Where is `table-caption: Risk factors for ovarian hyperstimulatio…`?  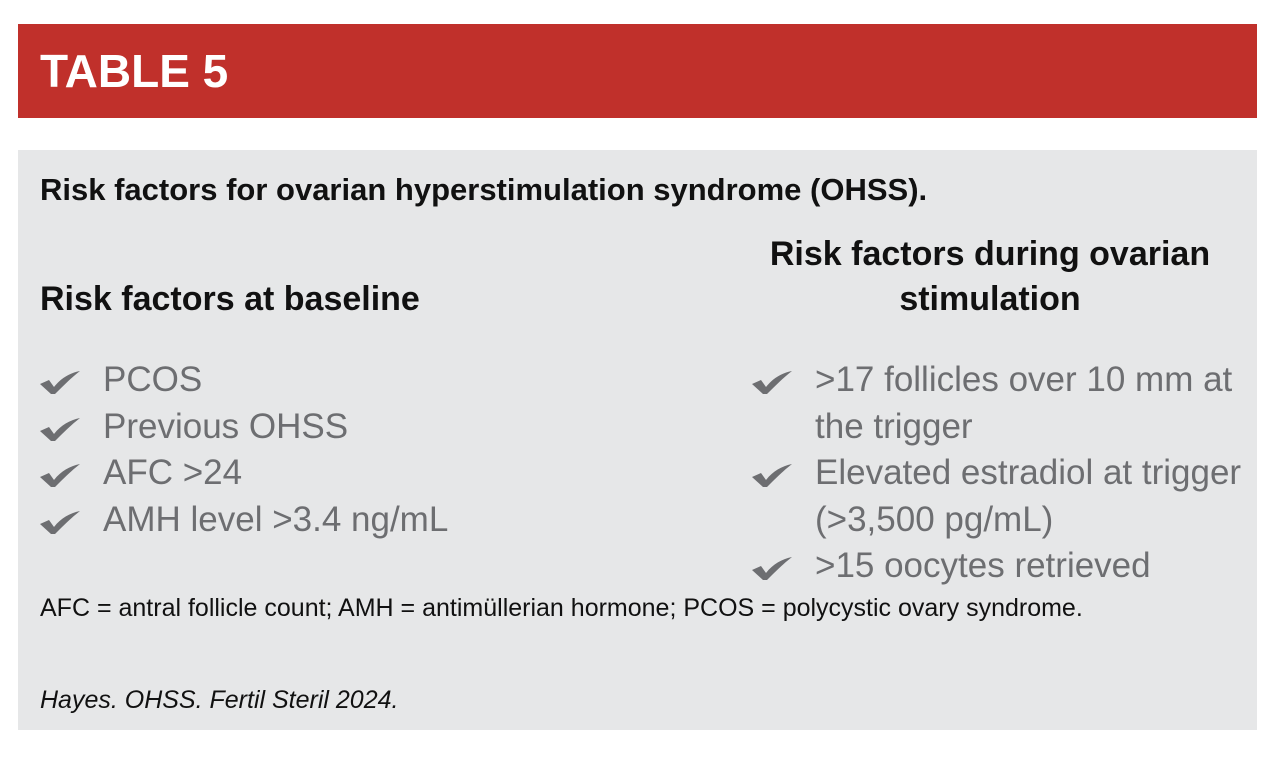 table-caption: Risk factors for ovarian hyperstimulatio… is located at coordinates (484, 189).